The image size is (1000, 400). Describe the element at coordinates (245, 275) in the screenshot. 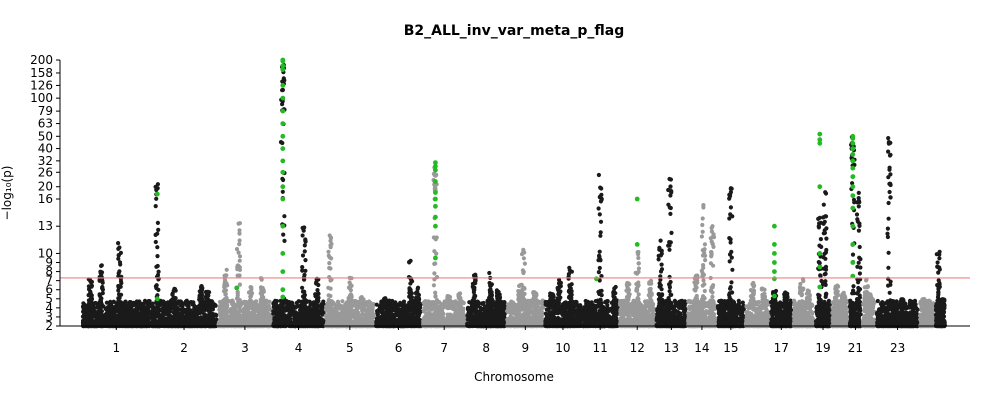

I see `chromosome-3-points` at that location.